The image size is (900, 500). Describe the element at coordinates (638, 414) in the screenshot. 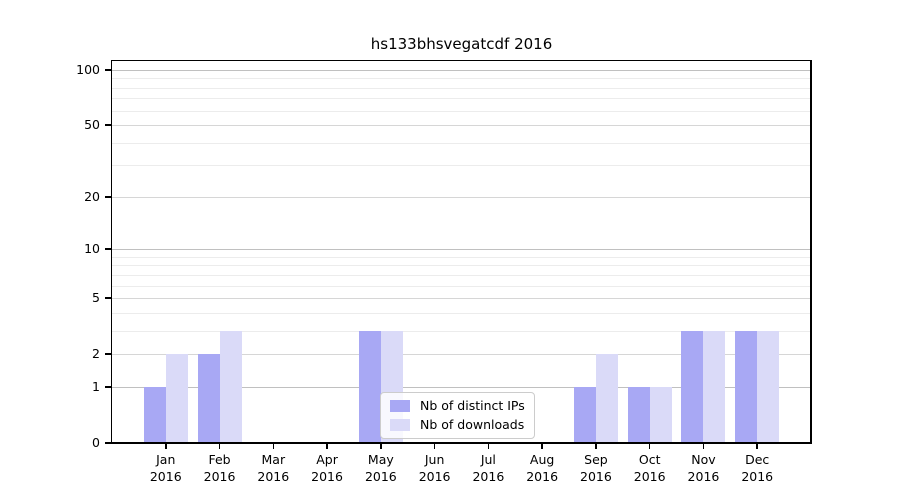

I see `bar-nb-of-distinct-ips-oct` at that location.